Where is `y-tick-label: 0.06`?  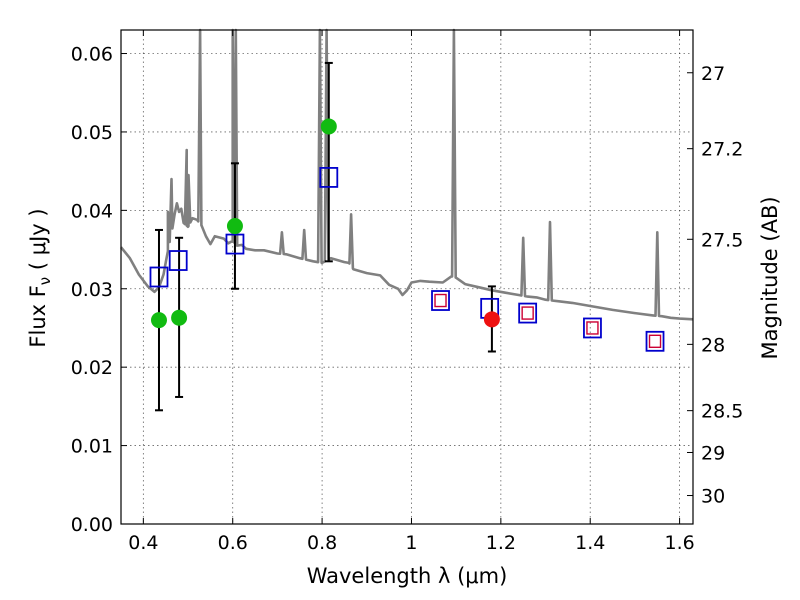
y-tick-label: 0.06 is located at coordinates (92, 55).